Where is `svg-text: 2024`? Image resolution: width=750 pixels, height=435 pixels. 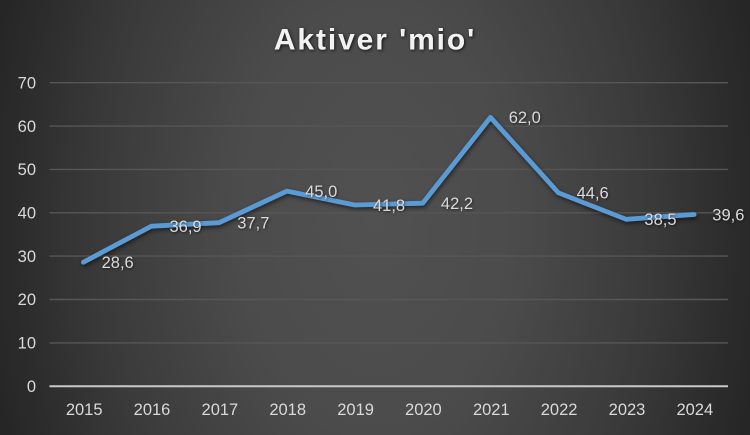 svg-text: 2024 is located at coordinates (694, 410).